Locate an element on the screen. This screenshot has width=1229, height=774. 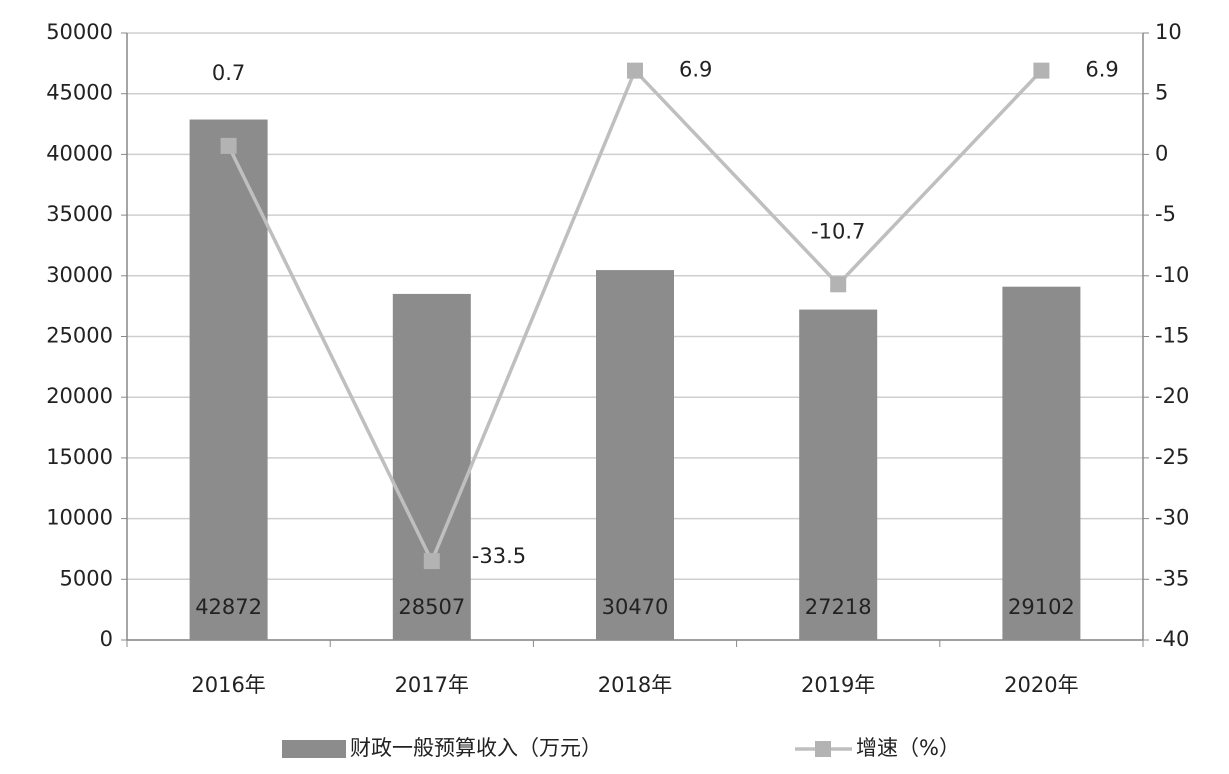
y2-tick-label: -35 is located at coordinates (1172, 578).